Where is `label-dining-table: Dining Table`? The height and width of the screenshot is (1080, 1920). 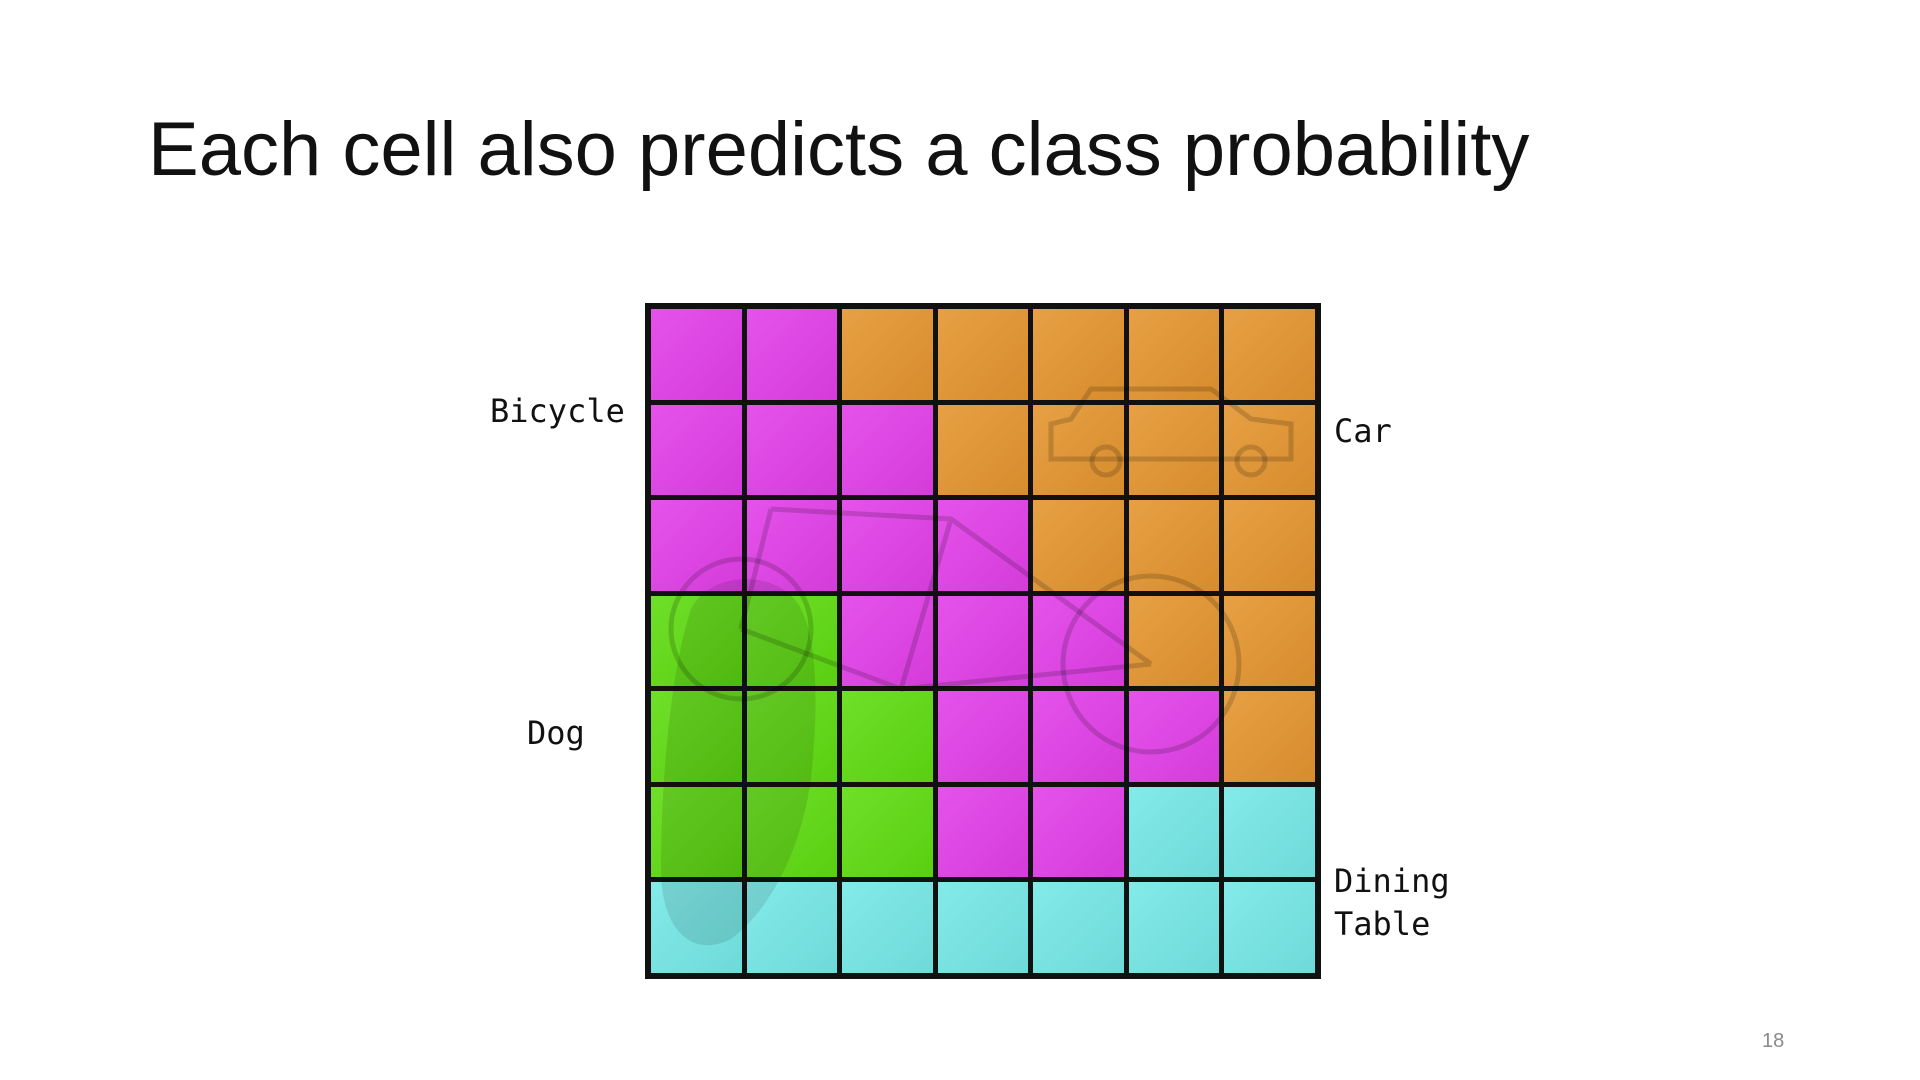
label-dining-table: Dining Table is located at coordinates (1392, 903).